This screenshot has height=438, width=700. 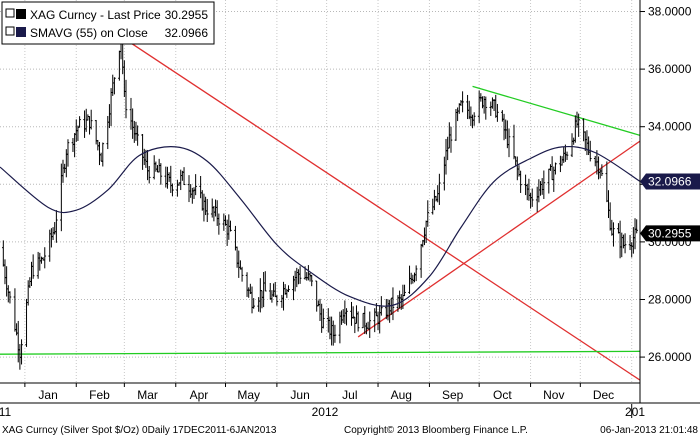 I want to click on x-year-label: 11, so click(x=6, y=412).